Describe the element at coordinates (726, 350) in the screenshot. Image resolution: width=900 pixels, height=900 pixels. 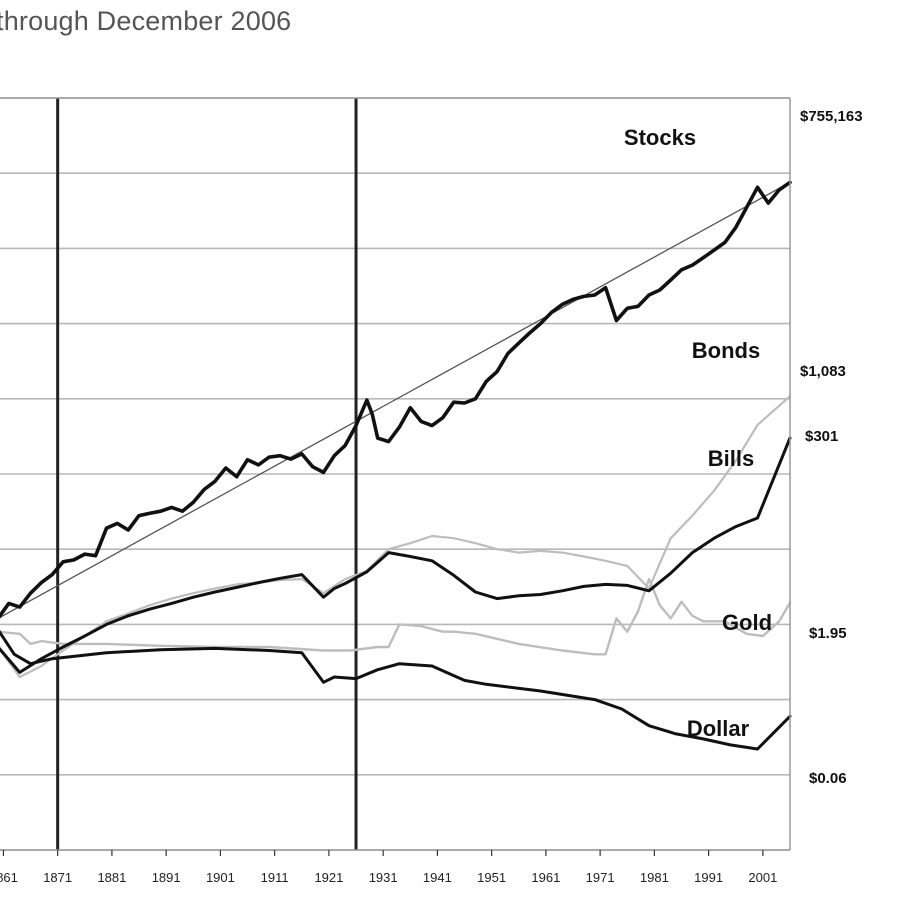
I see `series-label-bonds: Bonds` at that location.